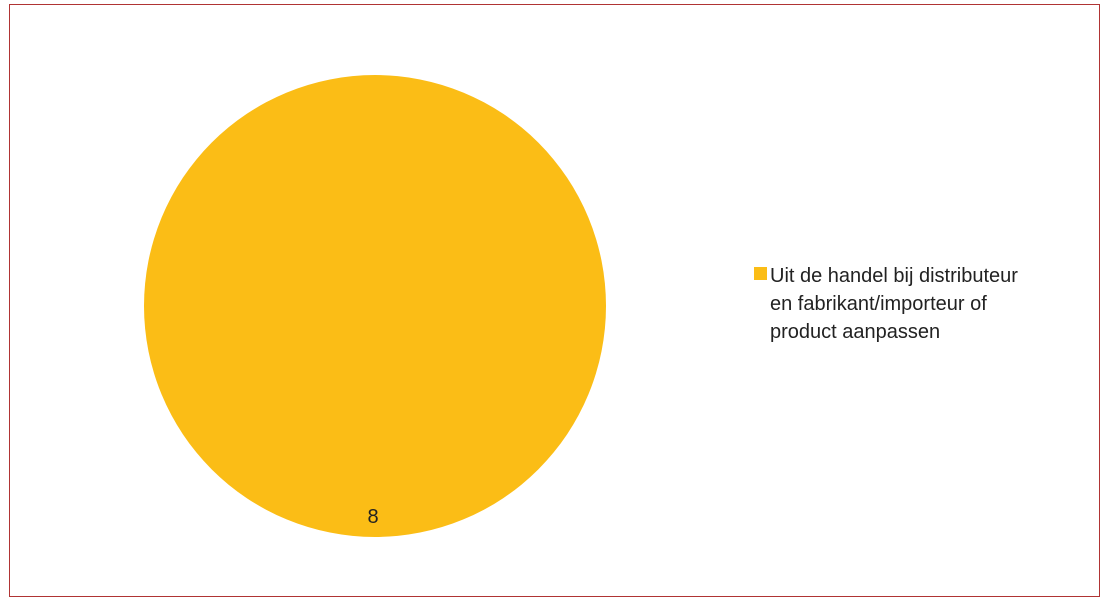 Image resolution: width=1103 pixels, height=599 pixels. I want to click on pie-slice-value-label: 8, so click(372, 517).